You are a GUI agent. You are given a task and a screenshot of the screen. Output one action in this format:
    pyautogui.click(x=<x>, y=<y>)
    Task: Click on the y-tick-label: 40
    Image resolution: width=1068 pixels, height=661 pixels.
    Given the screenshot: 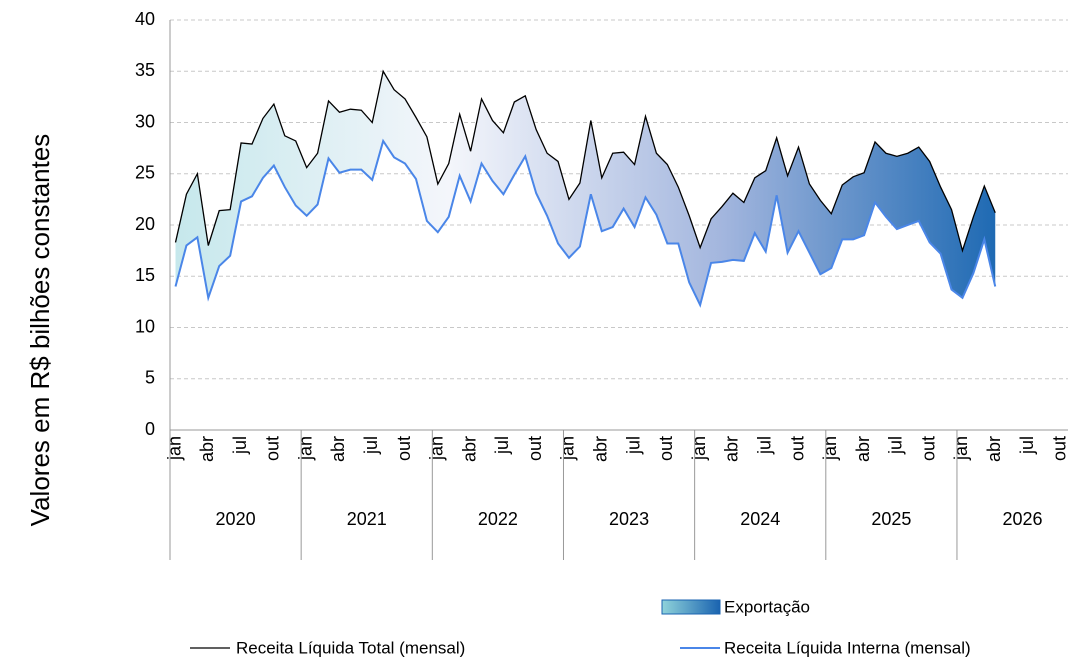 What is the action you would take?
    pyautogui.click(x=145, y=19)
    